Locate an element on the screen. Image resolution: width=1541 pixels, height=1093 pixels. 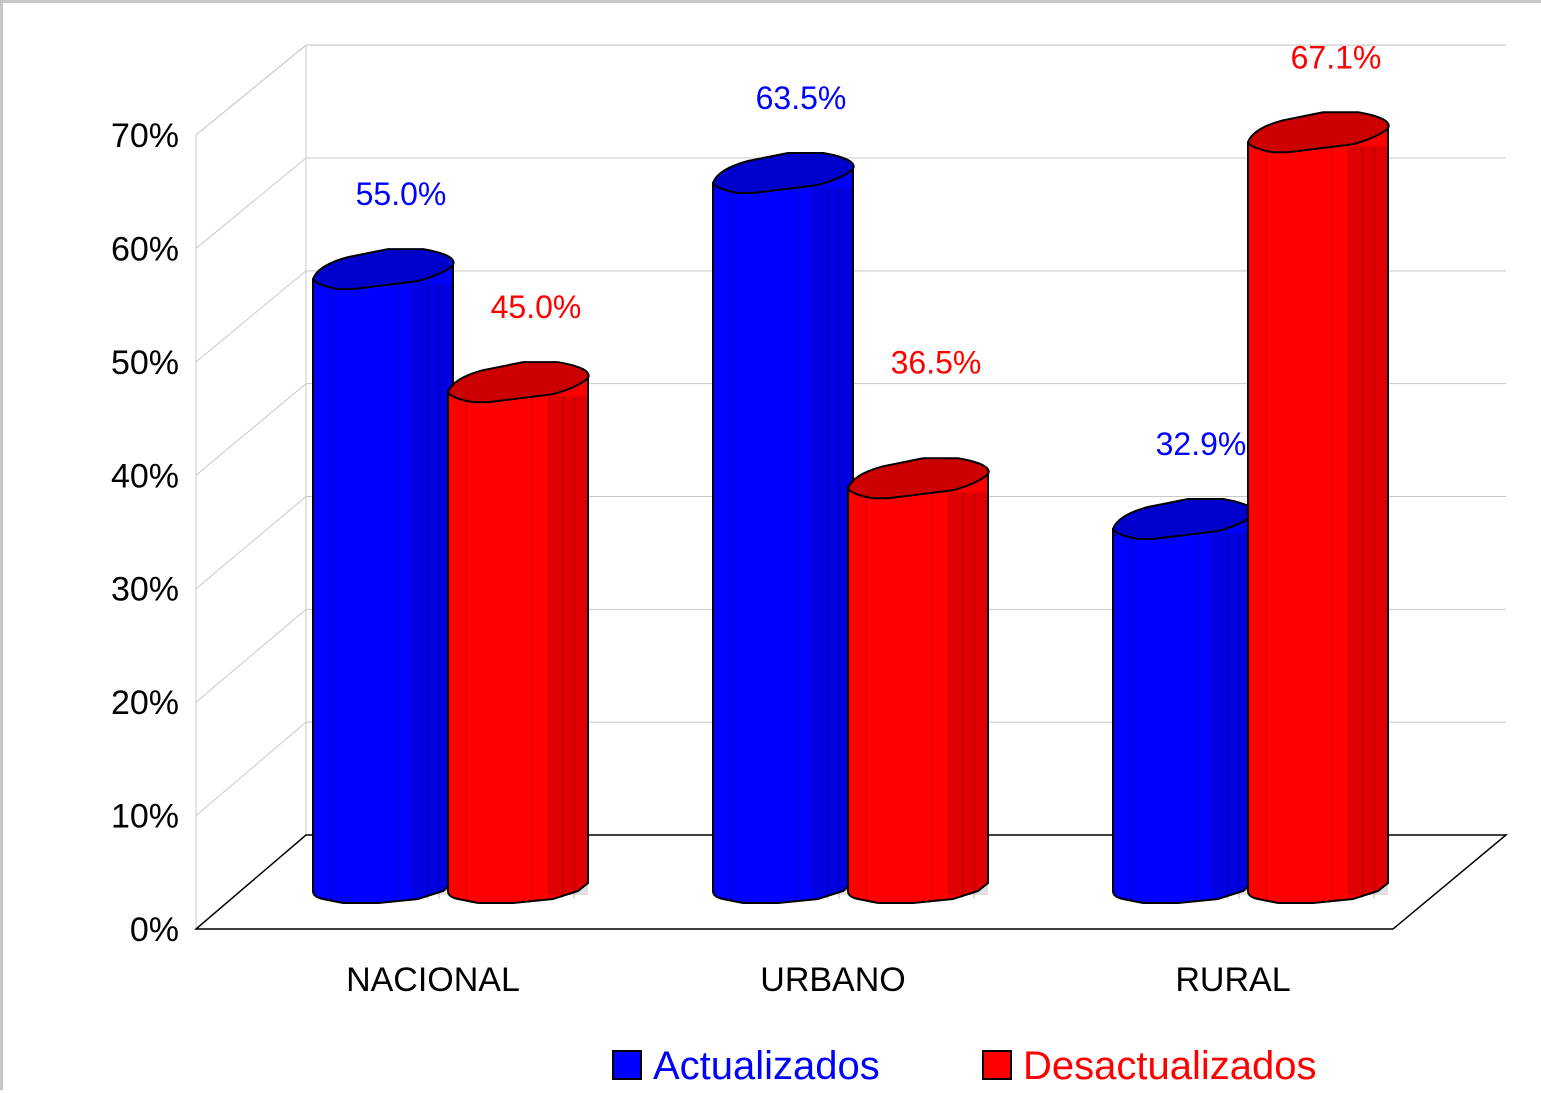
y-tick-label: 20% is located at coordinates (145, 703).